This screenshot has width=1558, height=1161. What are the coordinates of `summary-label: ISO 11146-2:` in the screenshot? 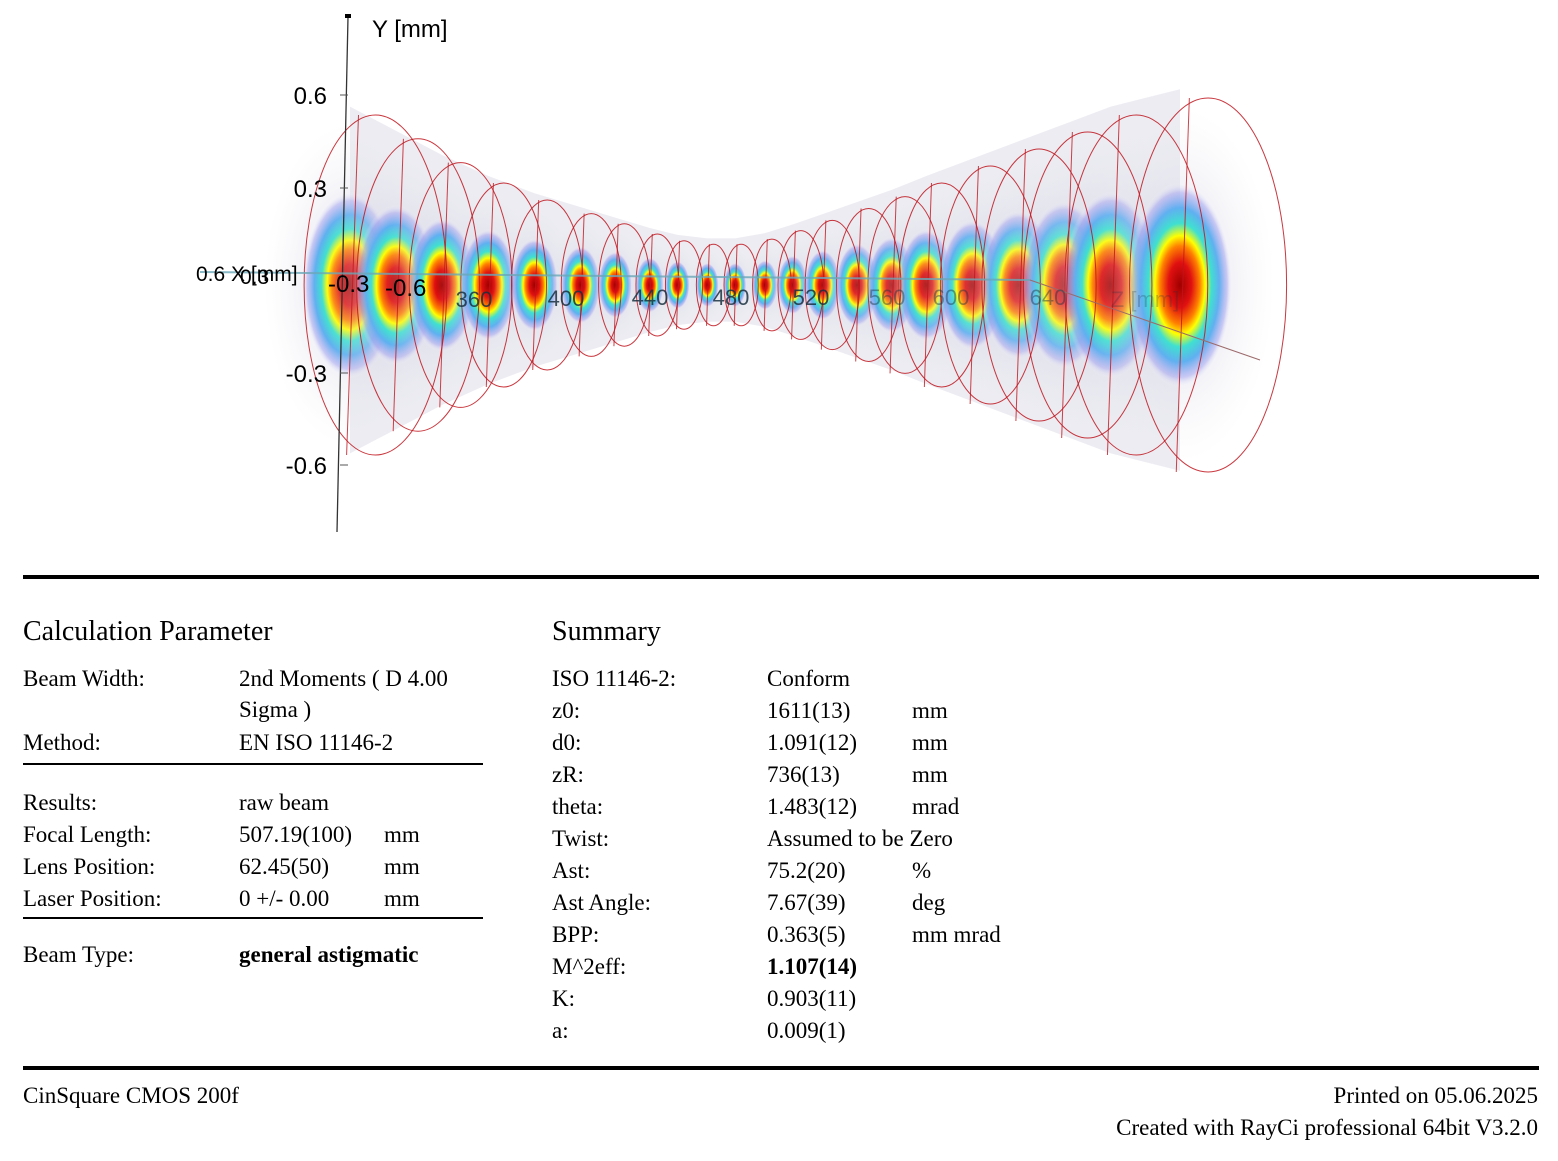 It's located at (614, 678).